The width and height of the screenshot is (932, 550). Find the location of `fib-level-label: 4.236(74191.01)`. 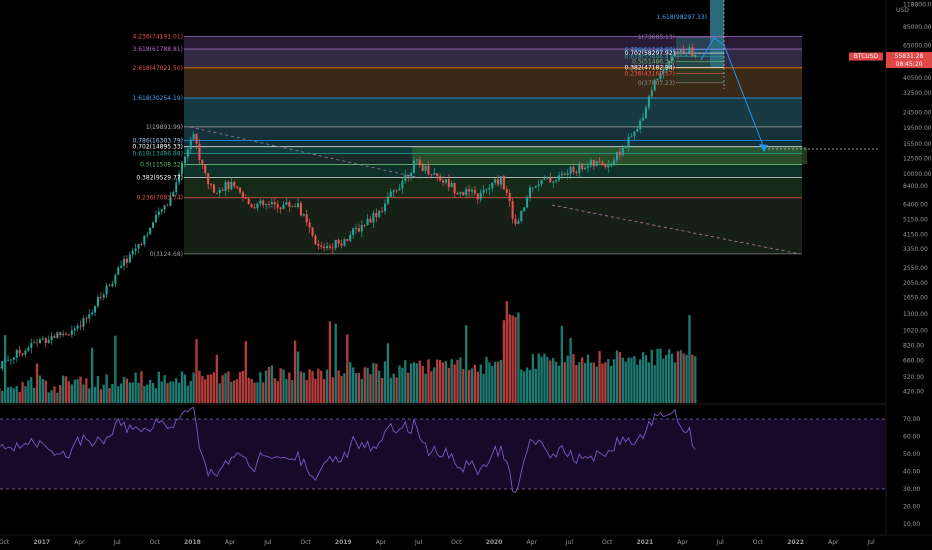

fib-level-label: 4.236(74191.01) is located at coordinates (158, 37).